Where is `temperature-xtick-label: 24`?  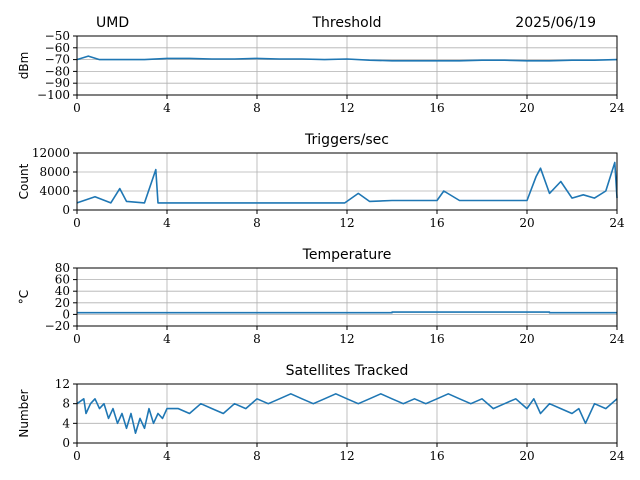 temperature-xtick-label: 24 is located at coordinates (617, 339).